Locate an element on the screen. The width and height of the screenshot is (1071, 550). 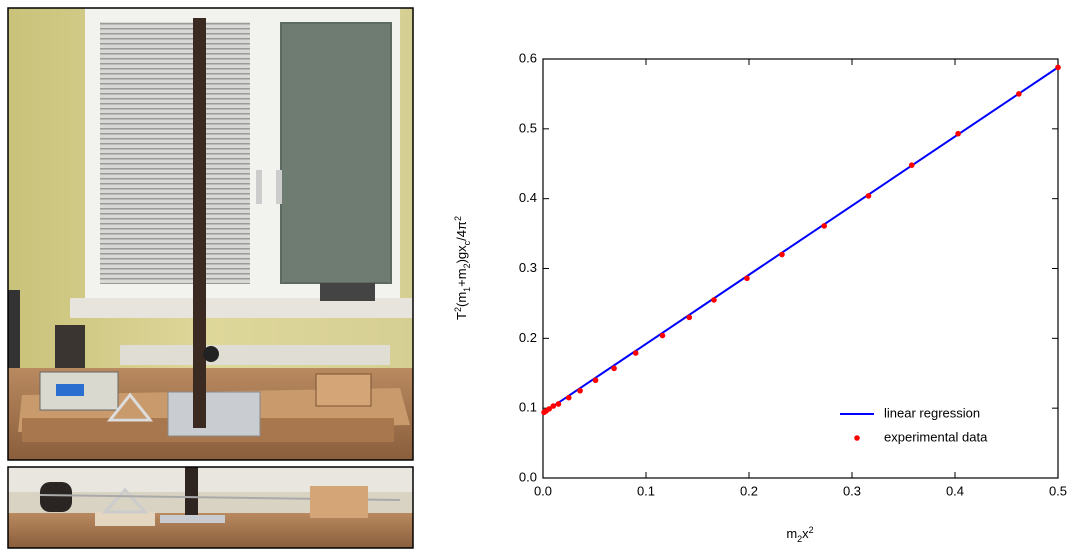
axis-label-part: m is located at coordinates (791, 533).